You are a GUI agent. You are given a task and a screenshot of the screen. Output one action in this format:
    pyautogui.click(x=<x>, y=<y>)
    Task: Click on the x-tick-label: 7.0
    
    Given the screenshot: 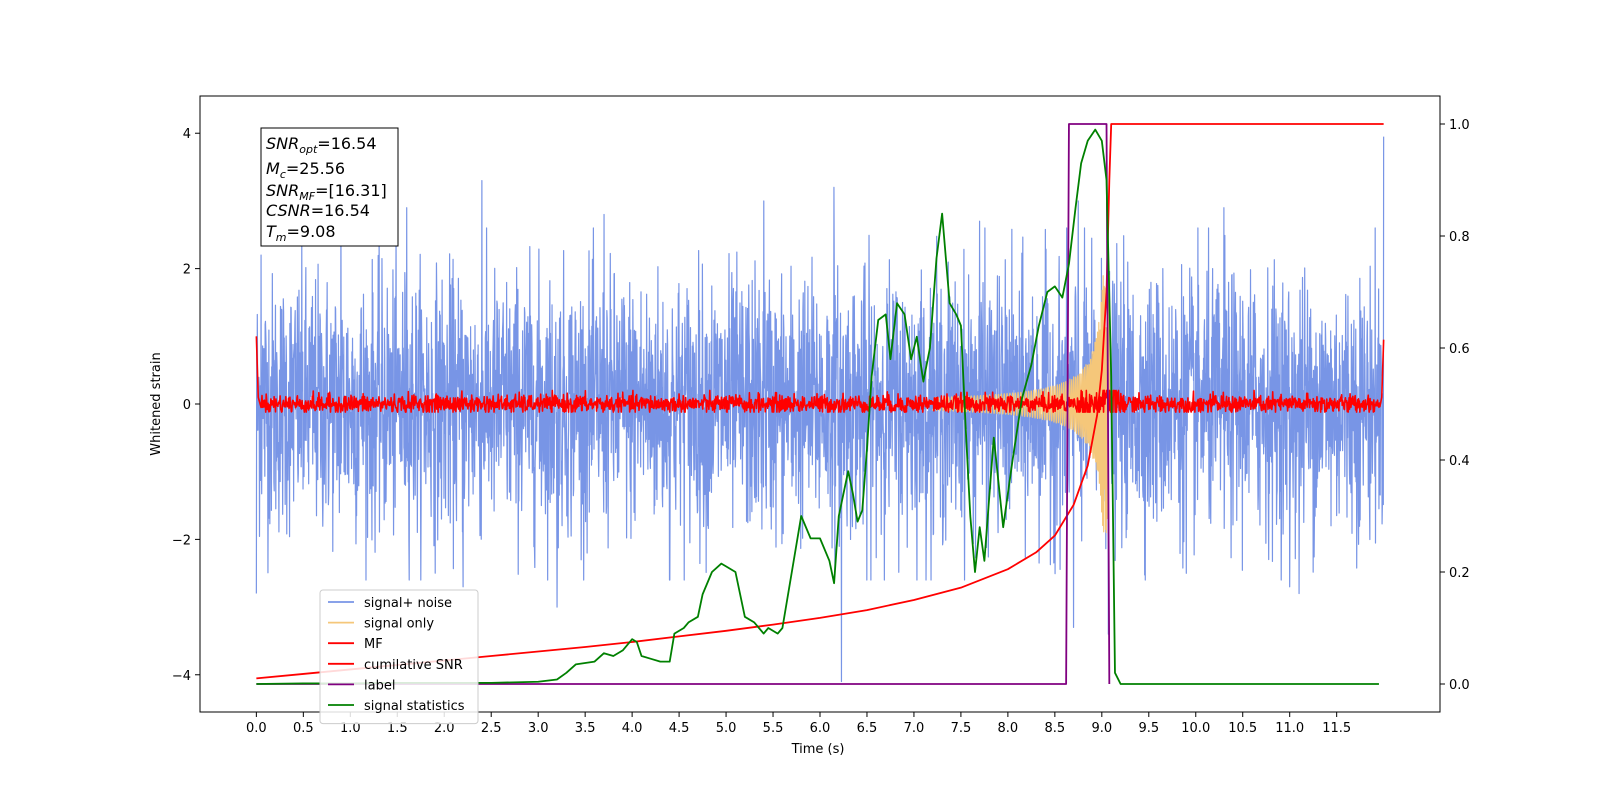 What is the action you would take?
    pyautogui.click(x=914, y=728)
    